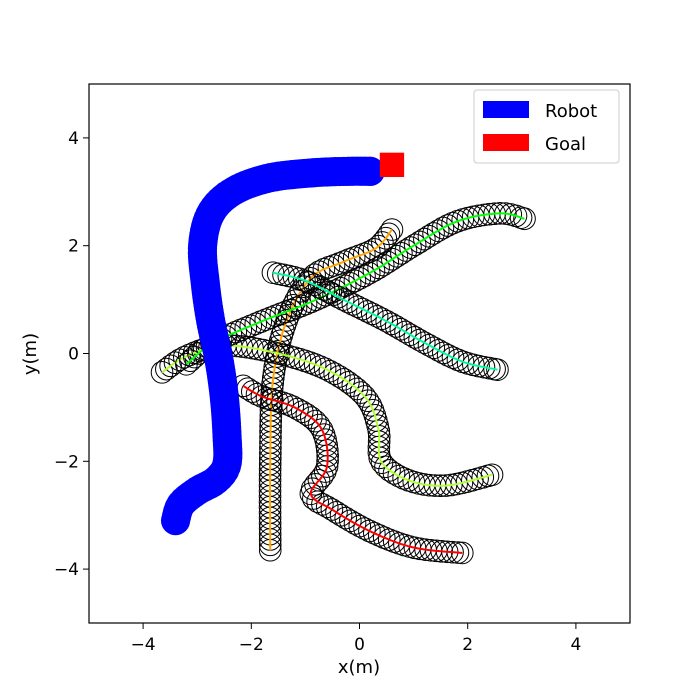  Describe the element at coordinates (467, 645) in the screenshot. I see `x-tick-label: 2` at that location.